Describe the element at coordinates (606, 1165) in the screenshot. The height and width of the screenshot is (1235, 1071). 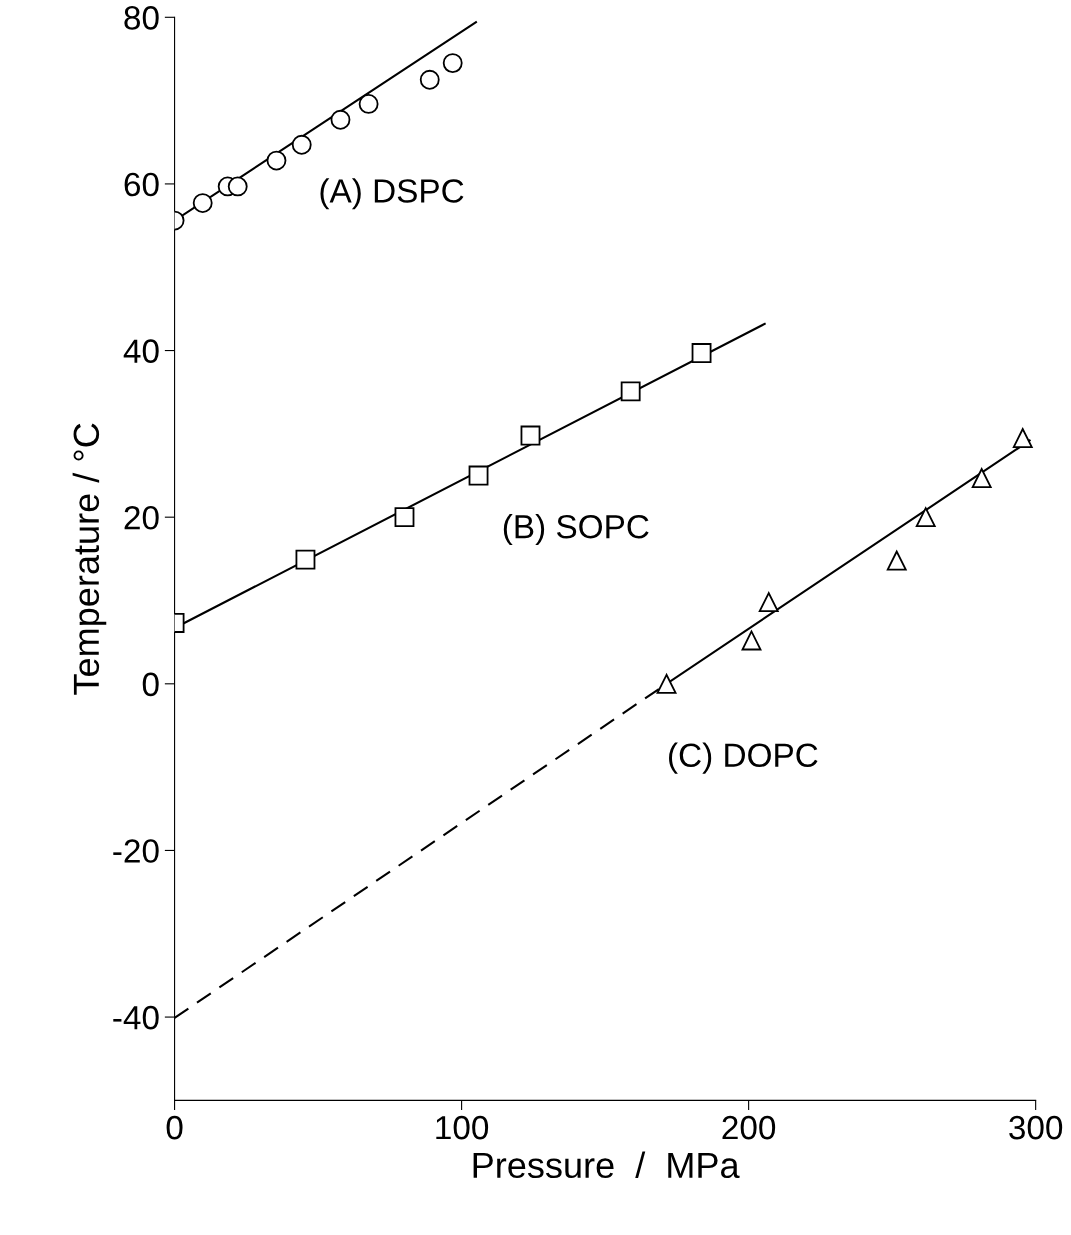
I see `x-axis-title: Pressure / MPa` at that location.